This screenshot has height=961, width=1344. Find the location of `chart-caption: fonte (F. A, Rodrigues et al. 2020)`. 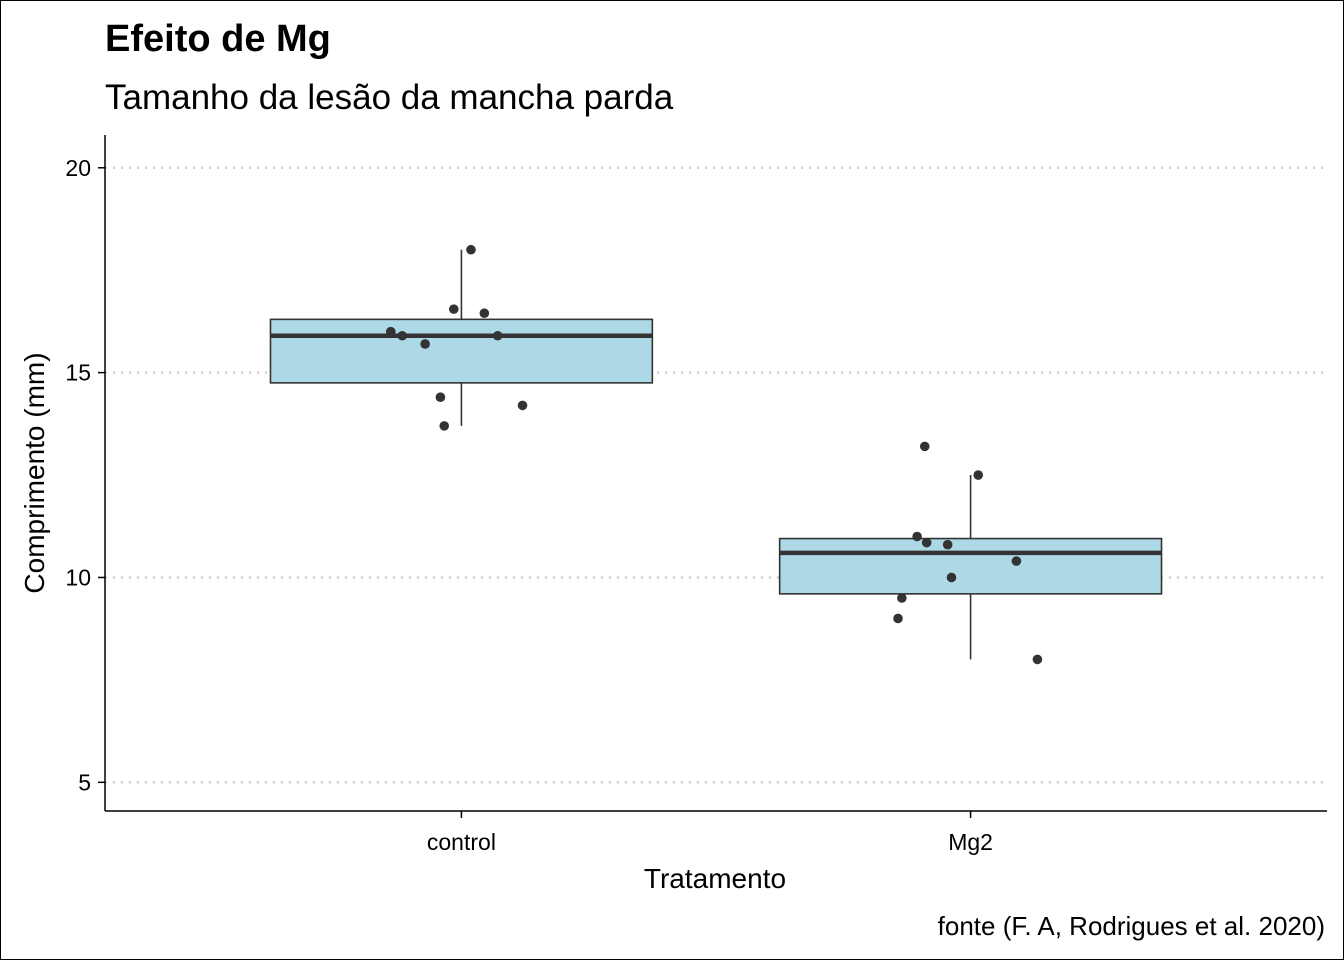

chart-caption: fonte (F. A, Rodrigues et al. 2020) is located at coordinates (1131, 926).